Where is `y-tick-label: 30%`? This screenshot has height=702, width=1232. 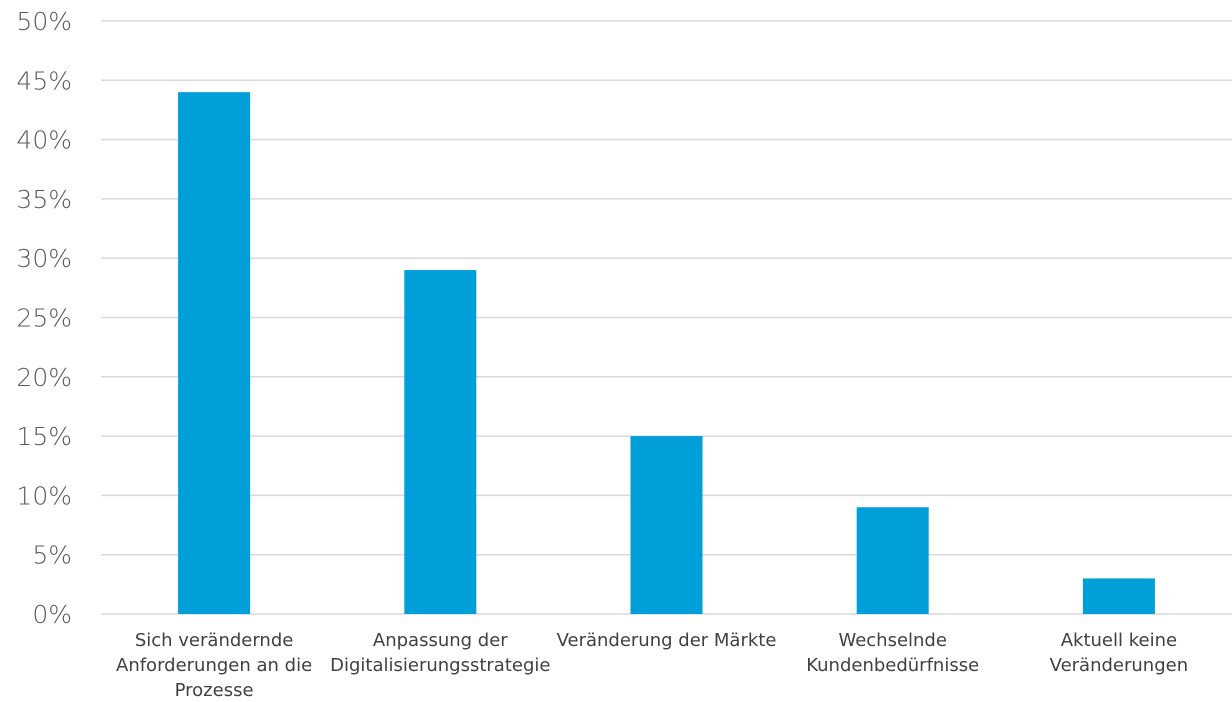 y-tick-label: 30% is located at coordinates (44, 258).